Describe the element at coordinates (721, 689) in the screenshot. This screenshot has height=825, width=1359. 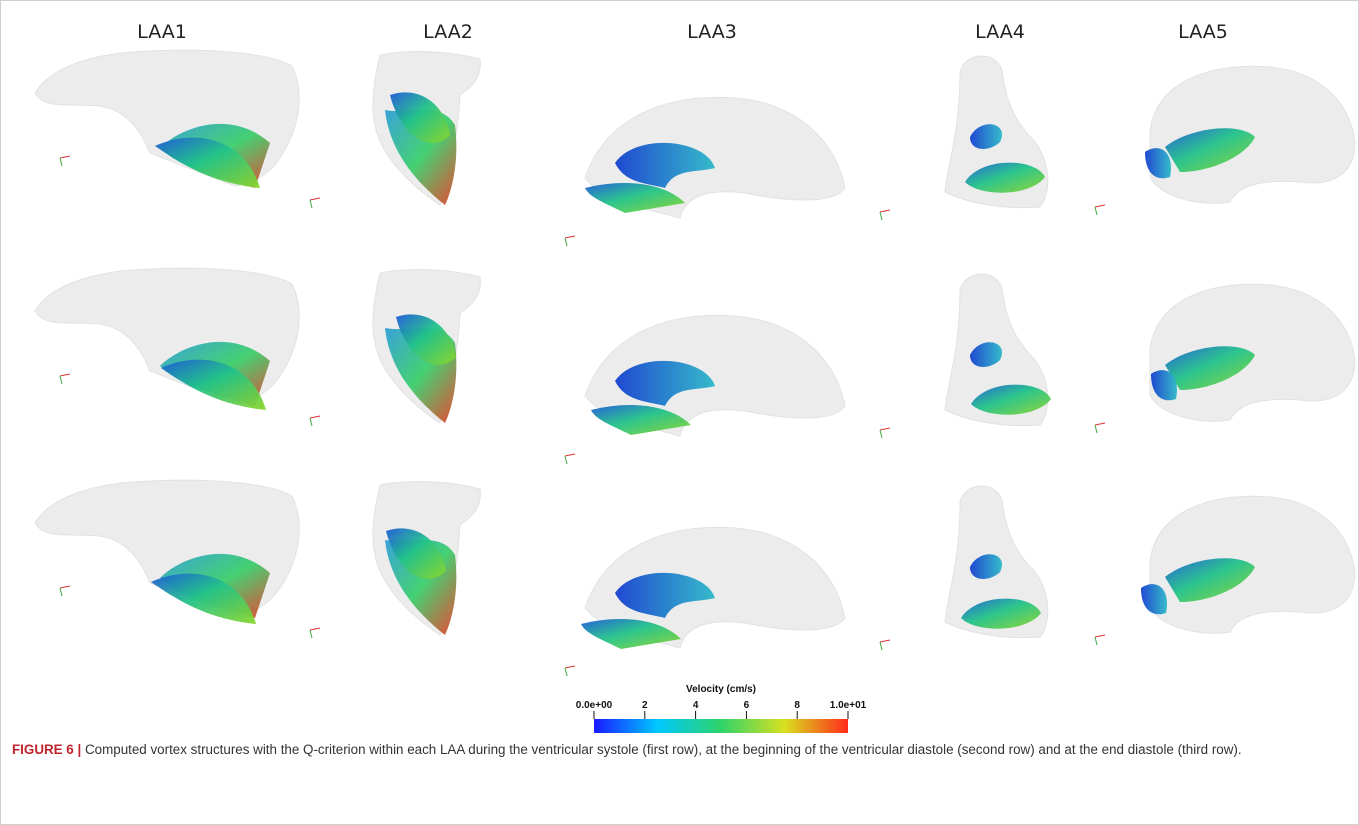
I see `colorbar-title: Velocity (cm/s)` at that location.